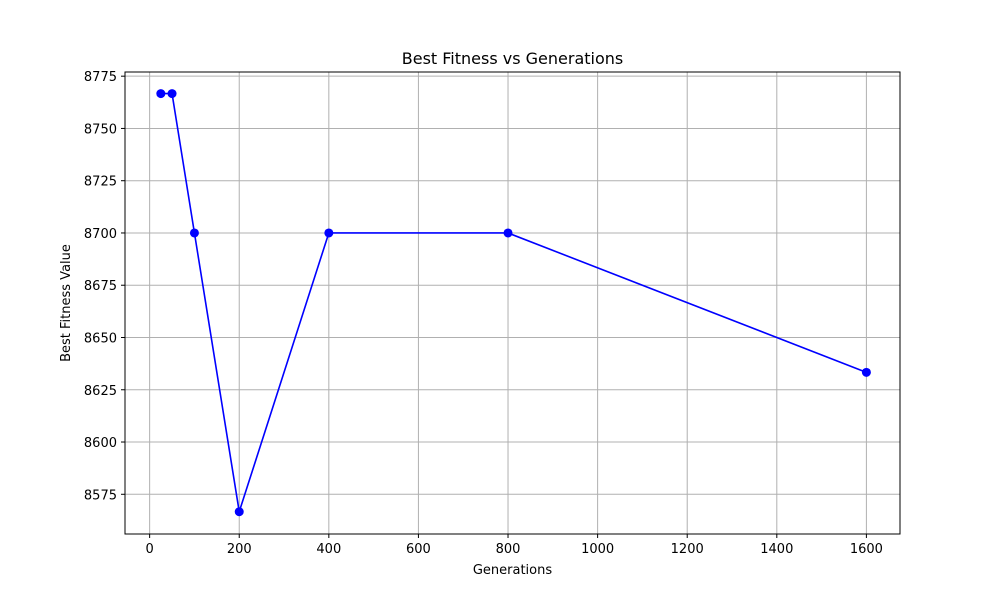  I want to click on chart-title: Best Fitness vs Generations, so click(513, 58).